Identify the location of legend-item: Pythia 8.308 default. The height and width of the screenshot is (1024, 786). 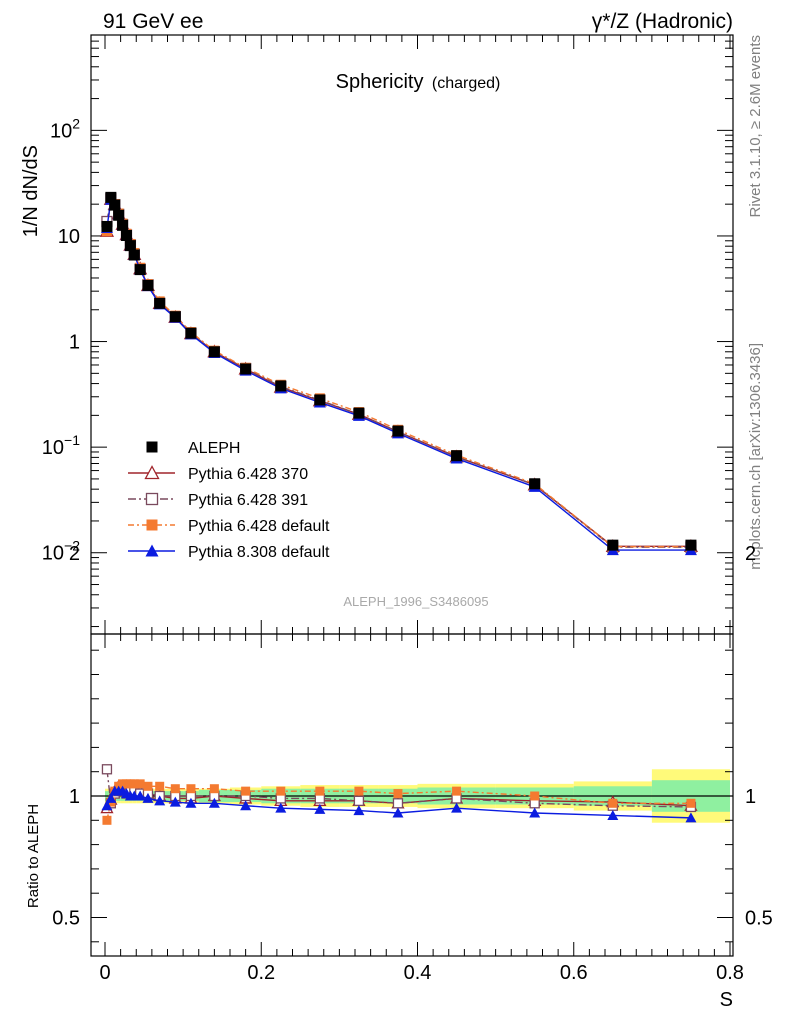
(229, 552).